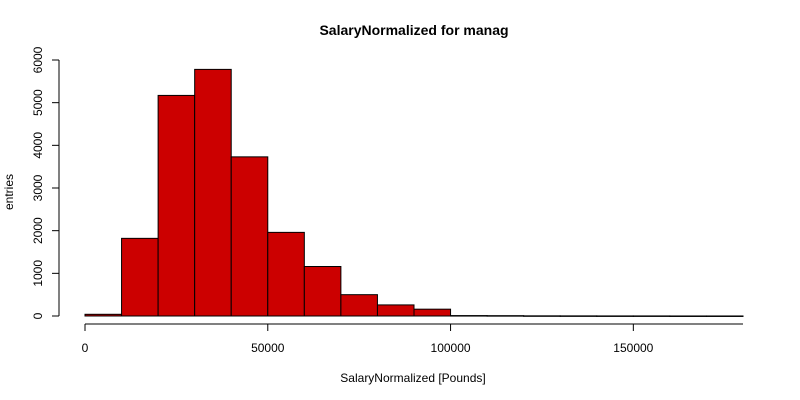  What do you see at coordinates (38, 102) in the screenshot?
I see `y-tick-label: 5000` at bounding box center [38, 102].